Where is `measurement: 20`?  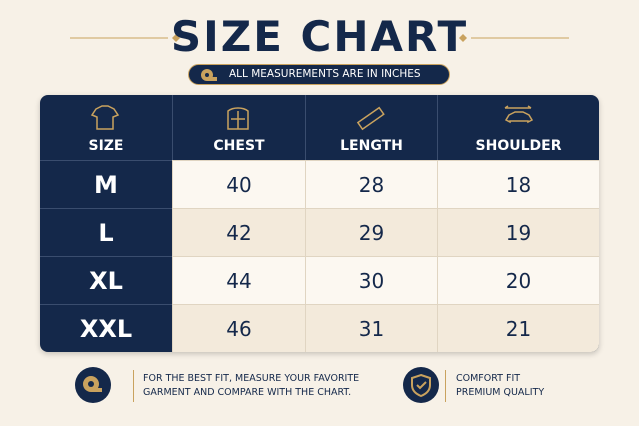
measurement: 20 is located at coordinates (518, 280).